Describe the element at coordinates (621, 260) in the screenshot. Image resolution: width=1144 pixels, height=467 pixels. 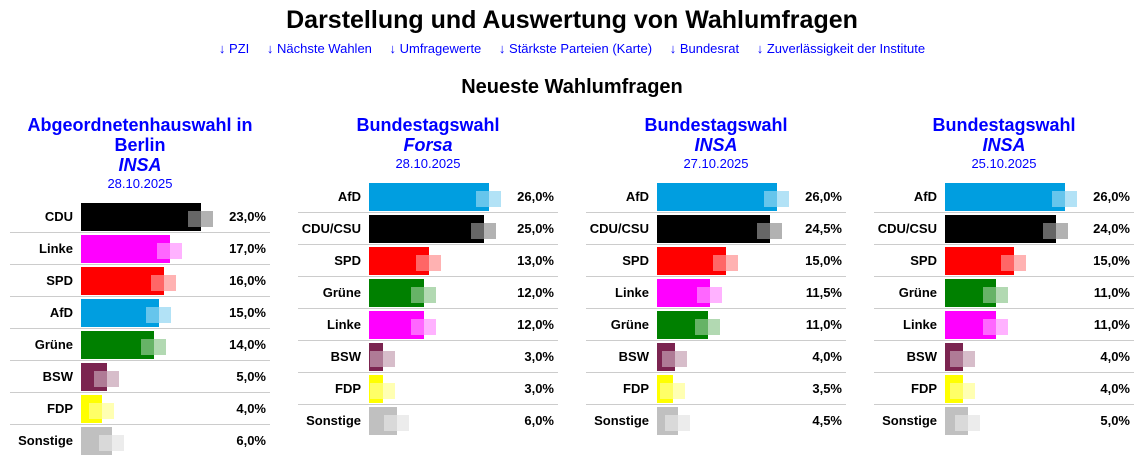
I see `party-label: SPD` at that location.